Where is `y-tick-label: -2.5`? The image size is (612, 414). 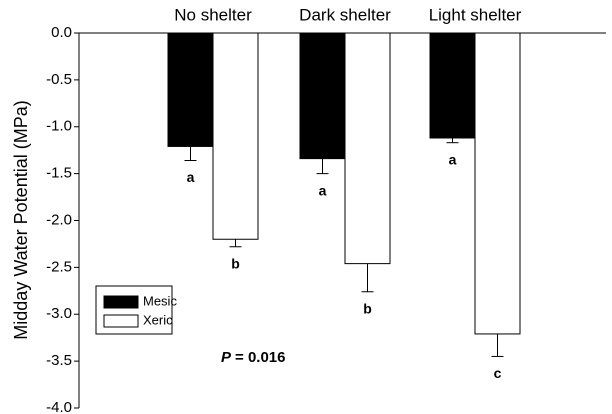 y-tick-label: -2.5 is located at coordinates (59, 266).